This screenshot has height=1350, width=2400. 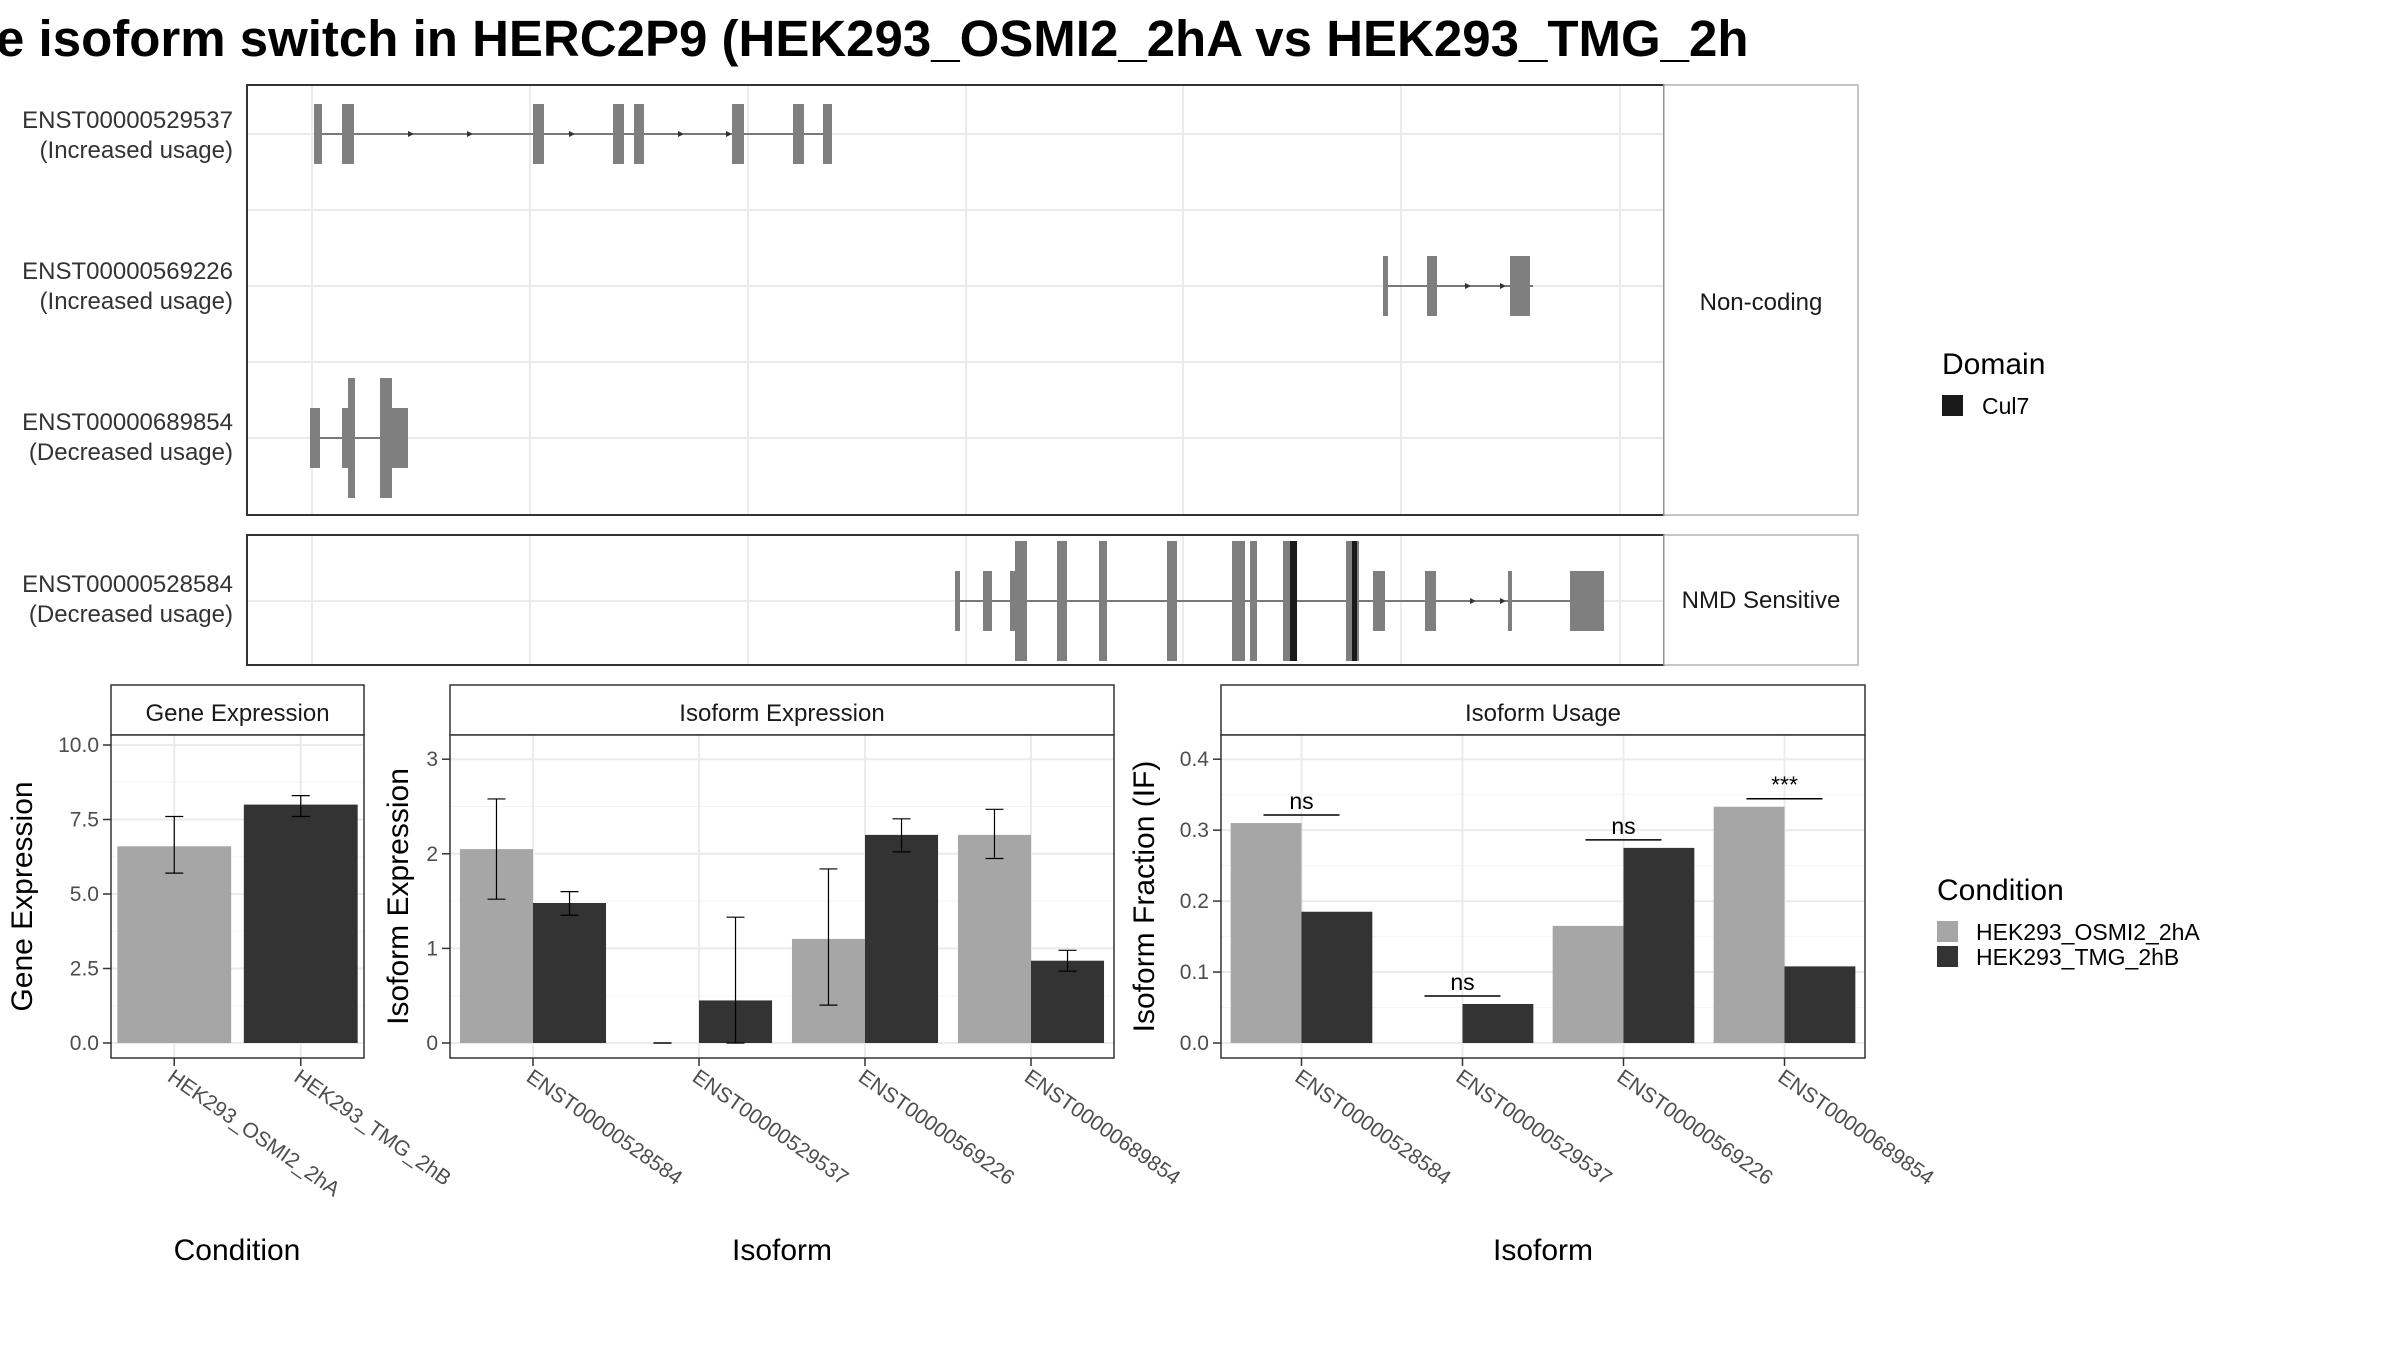 I want to click on y-tick-label: 3, so click(x=432, y=759).